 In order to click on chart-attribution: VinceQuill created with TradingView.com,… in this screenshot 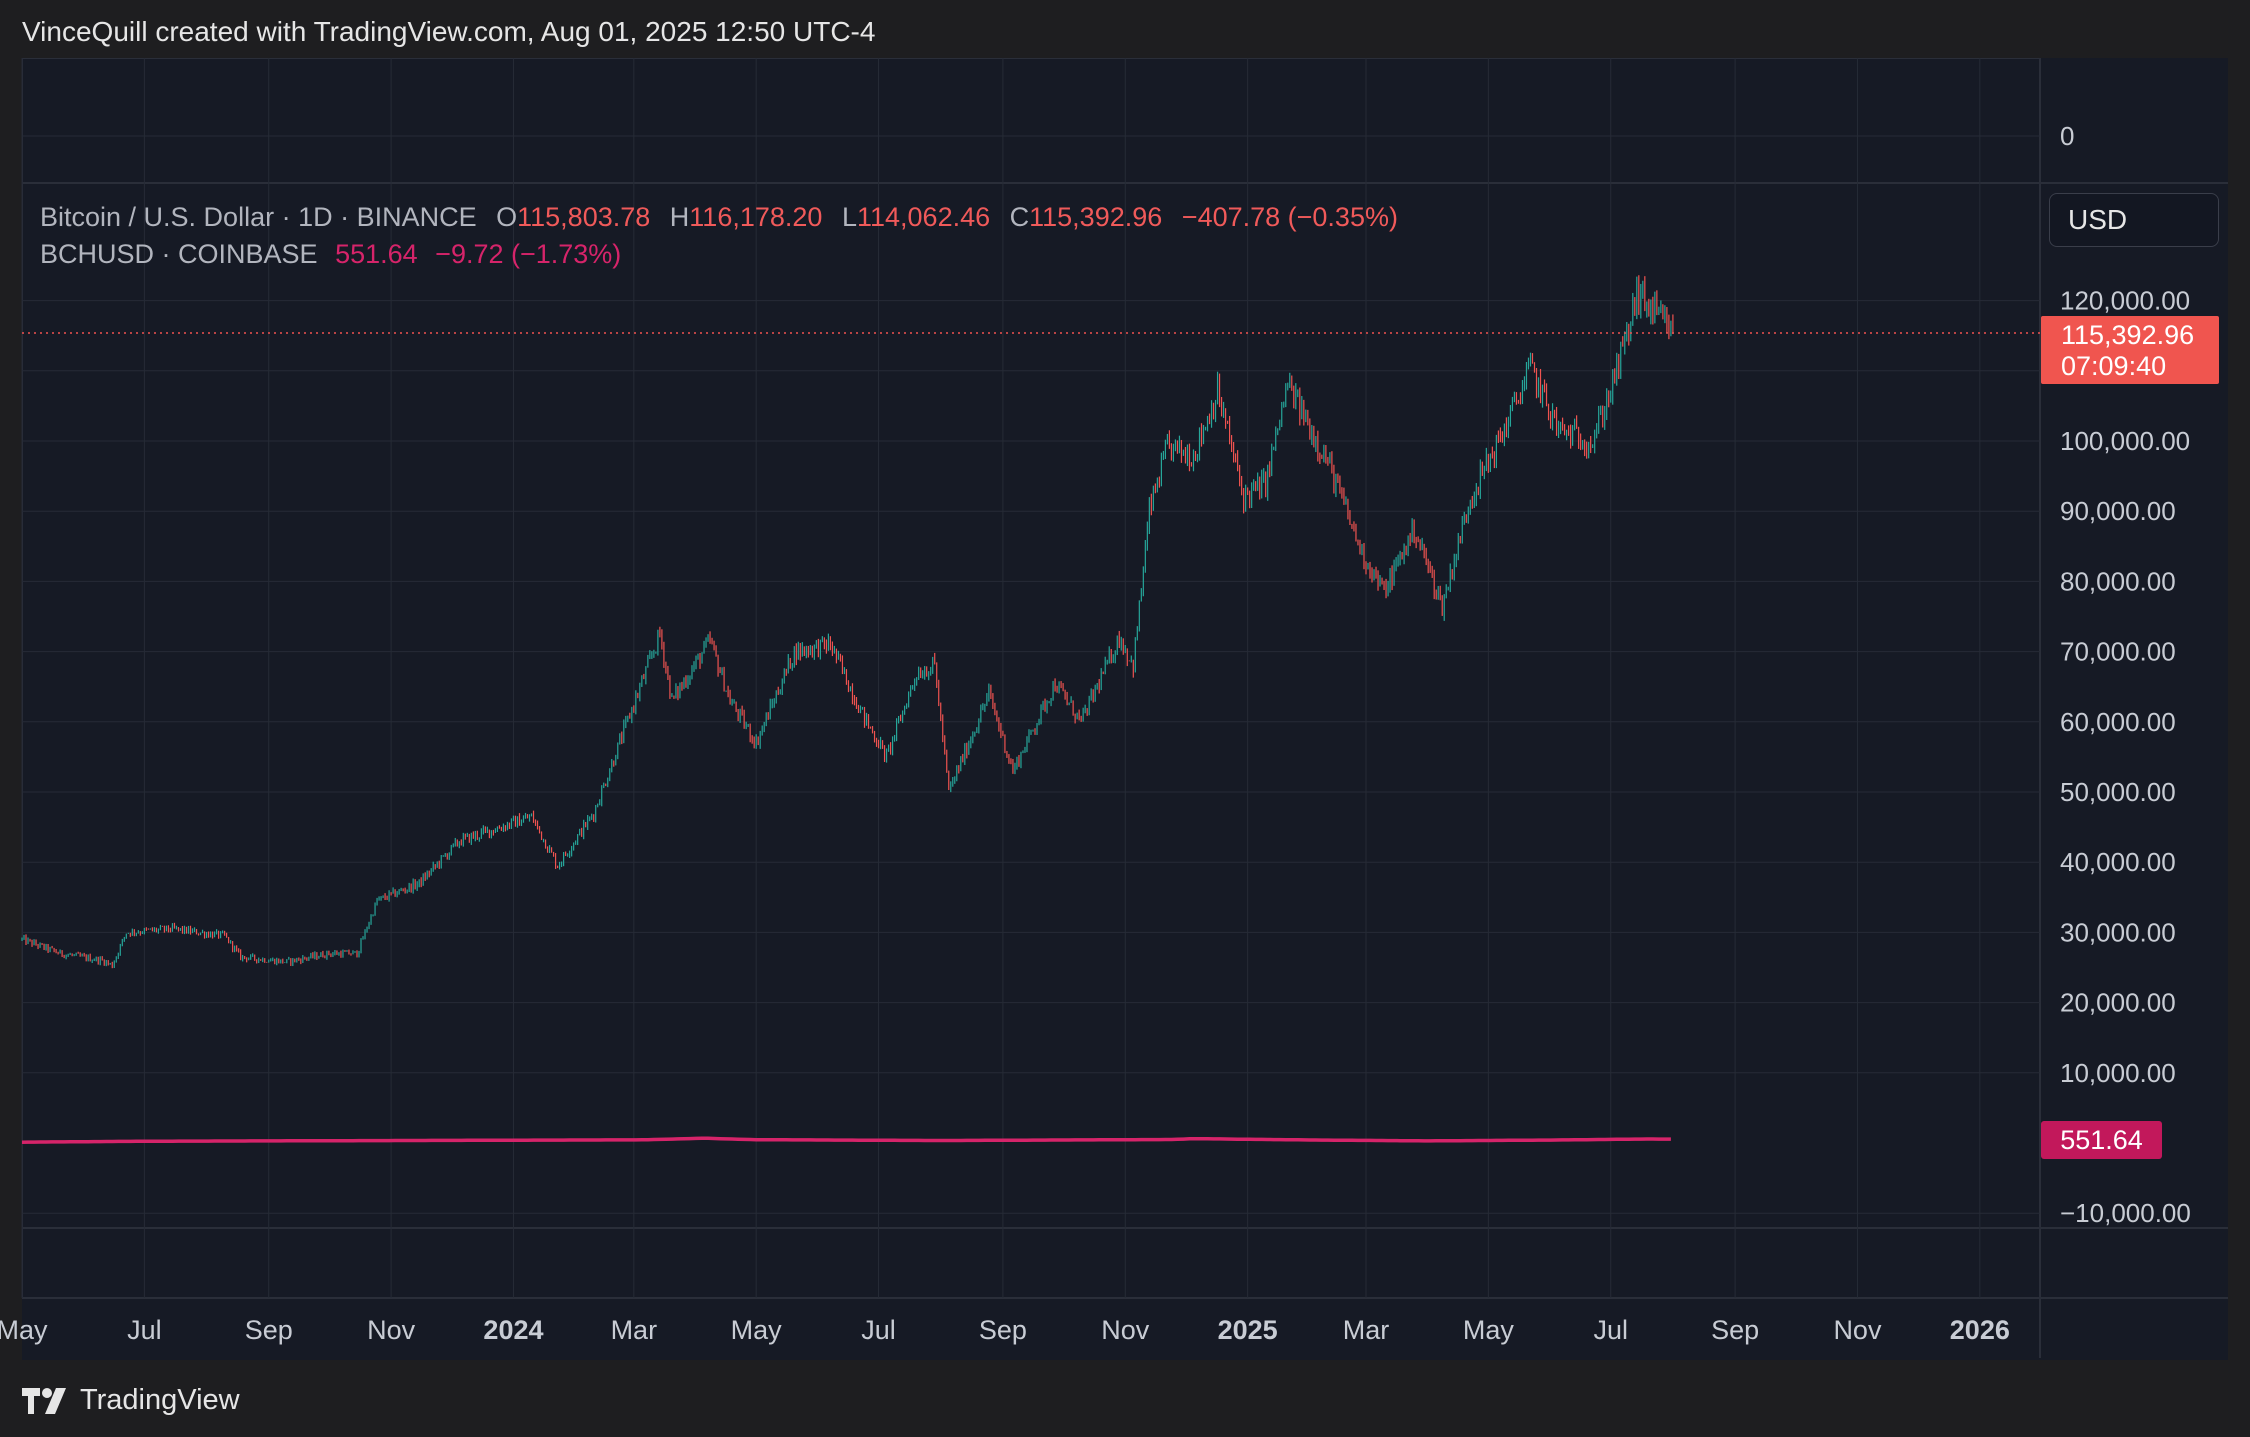, I will do `click(449, 31)`.